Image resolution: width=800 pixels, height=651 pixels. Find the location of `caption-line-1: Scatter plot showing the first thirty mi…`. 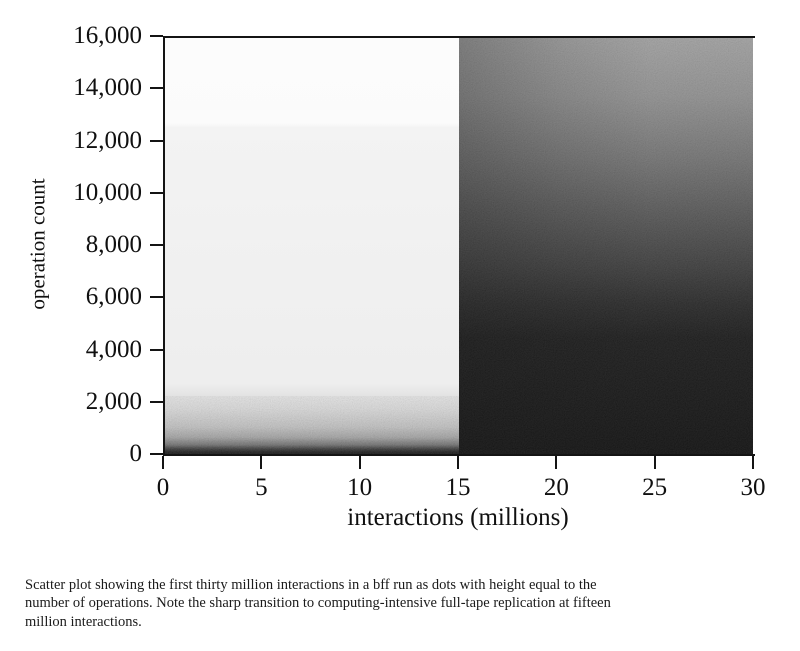

caption-line-1: Scatter plot showing the first thirty mi… is located at coordinates (311, 585).